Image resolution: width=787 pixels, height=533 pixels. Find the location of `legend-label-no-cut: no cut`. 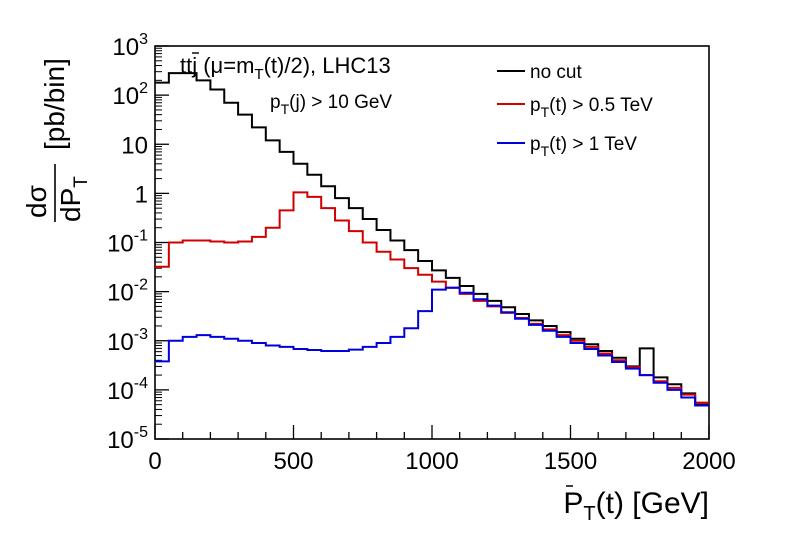

legend-label-no-cut: no cut is located at coordinates (556, 72).